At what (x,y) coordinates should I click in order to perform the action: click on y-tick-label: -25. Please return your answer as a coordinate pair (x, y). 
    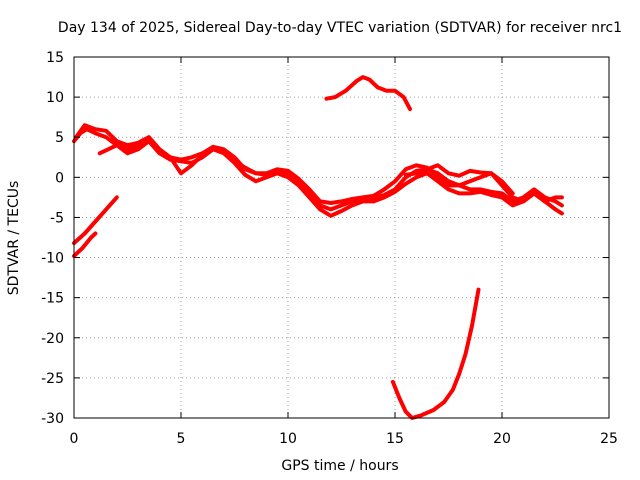
    Looking at the image, I should click on (52, 379).